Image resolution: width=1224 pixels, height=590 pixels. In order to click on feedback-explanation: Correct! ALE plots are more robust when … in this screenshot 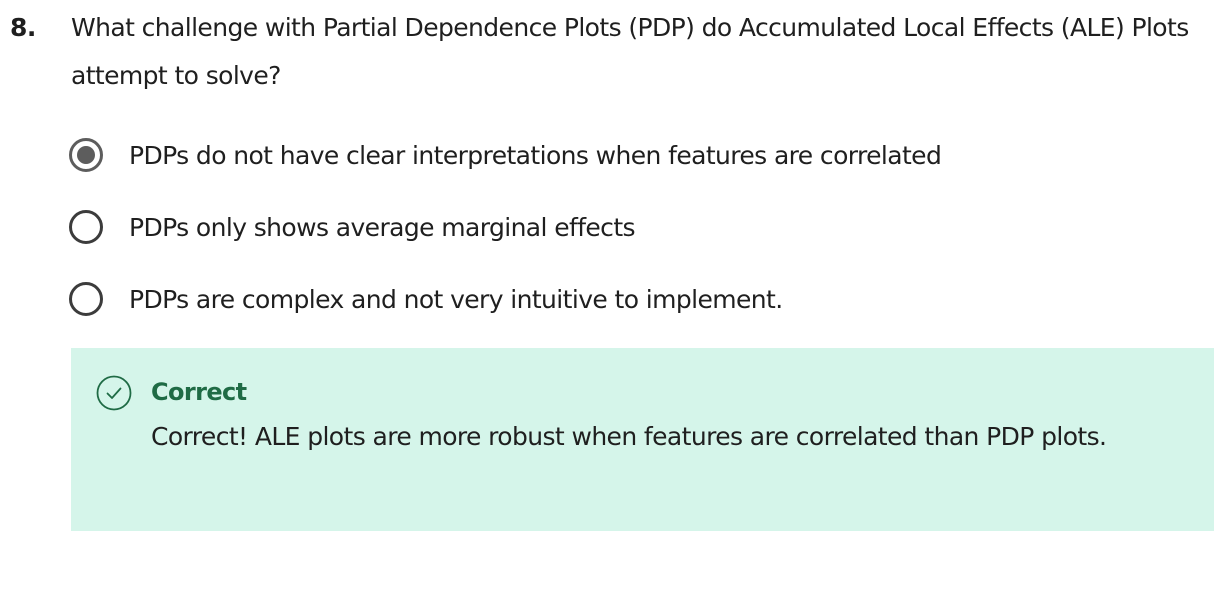, I will do `click(629, 436)`.